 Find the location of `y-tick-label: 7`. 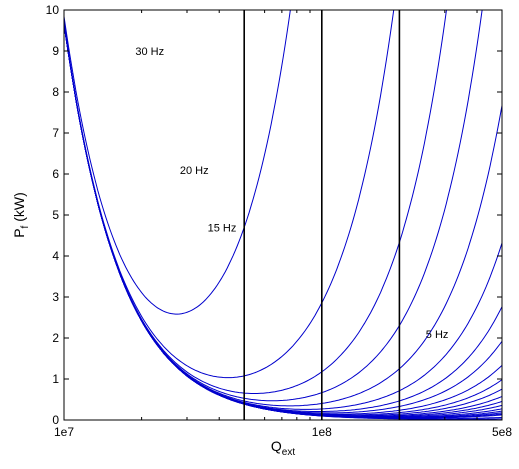

y-tick-label: 7 is located at coordinates (55, 133).